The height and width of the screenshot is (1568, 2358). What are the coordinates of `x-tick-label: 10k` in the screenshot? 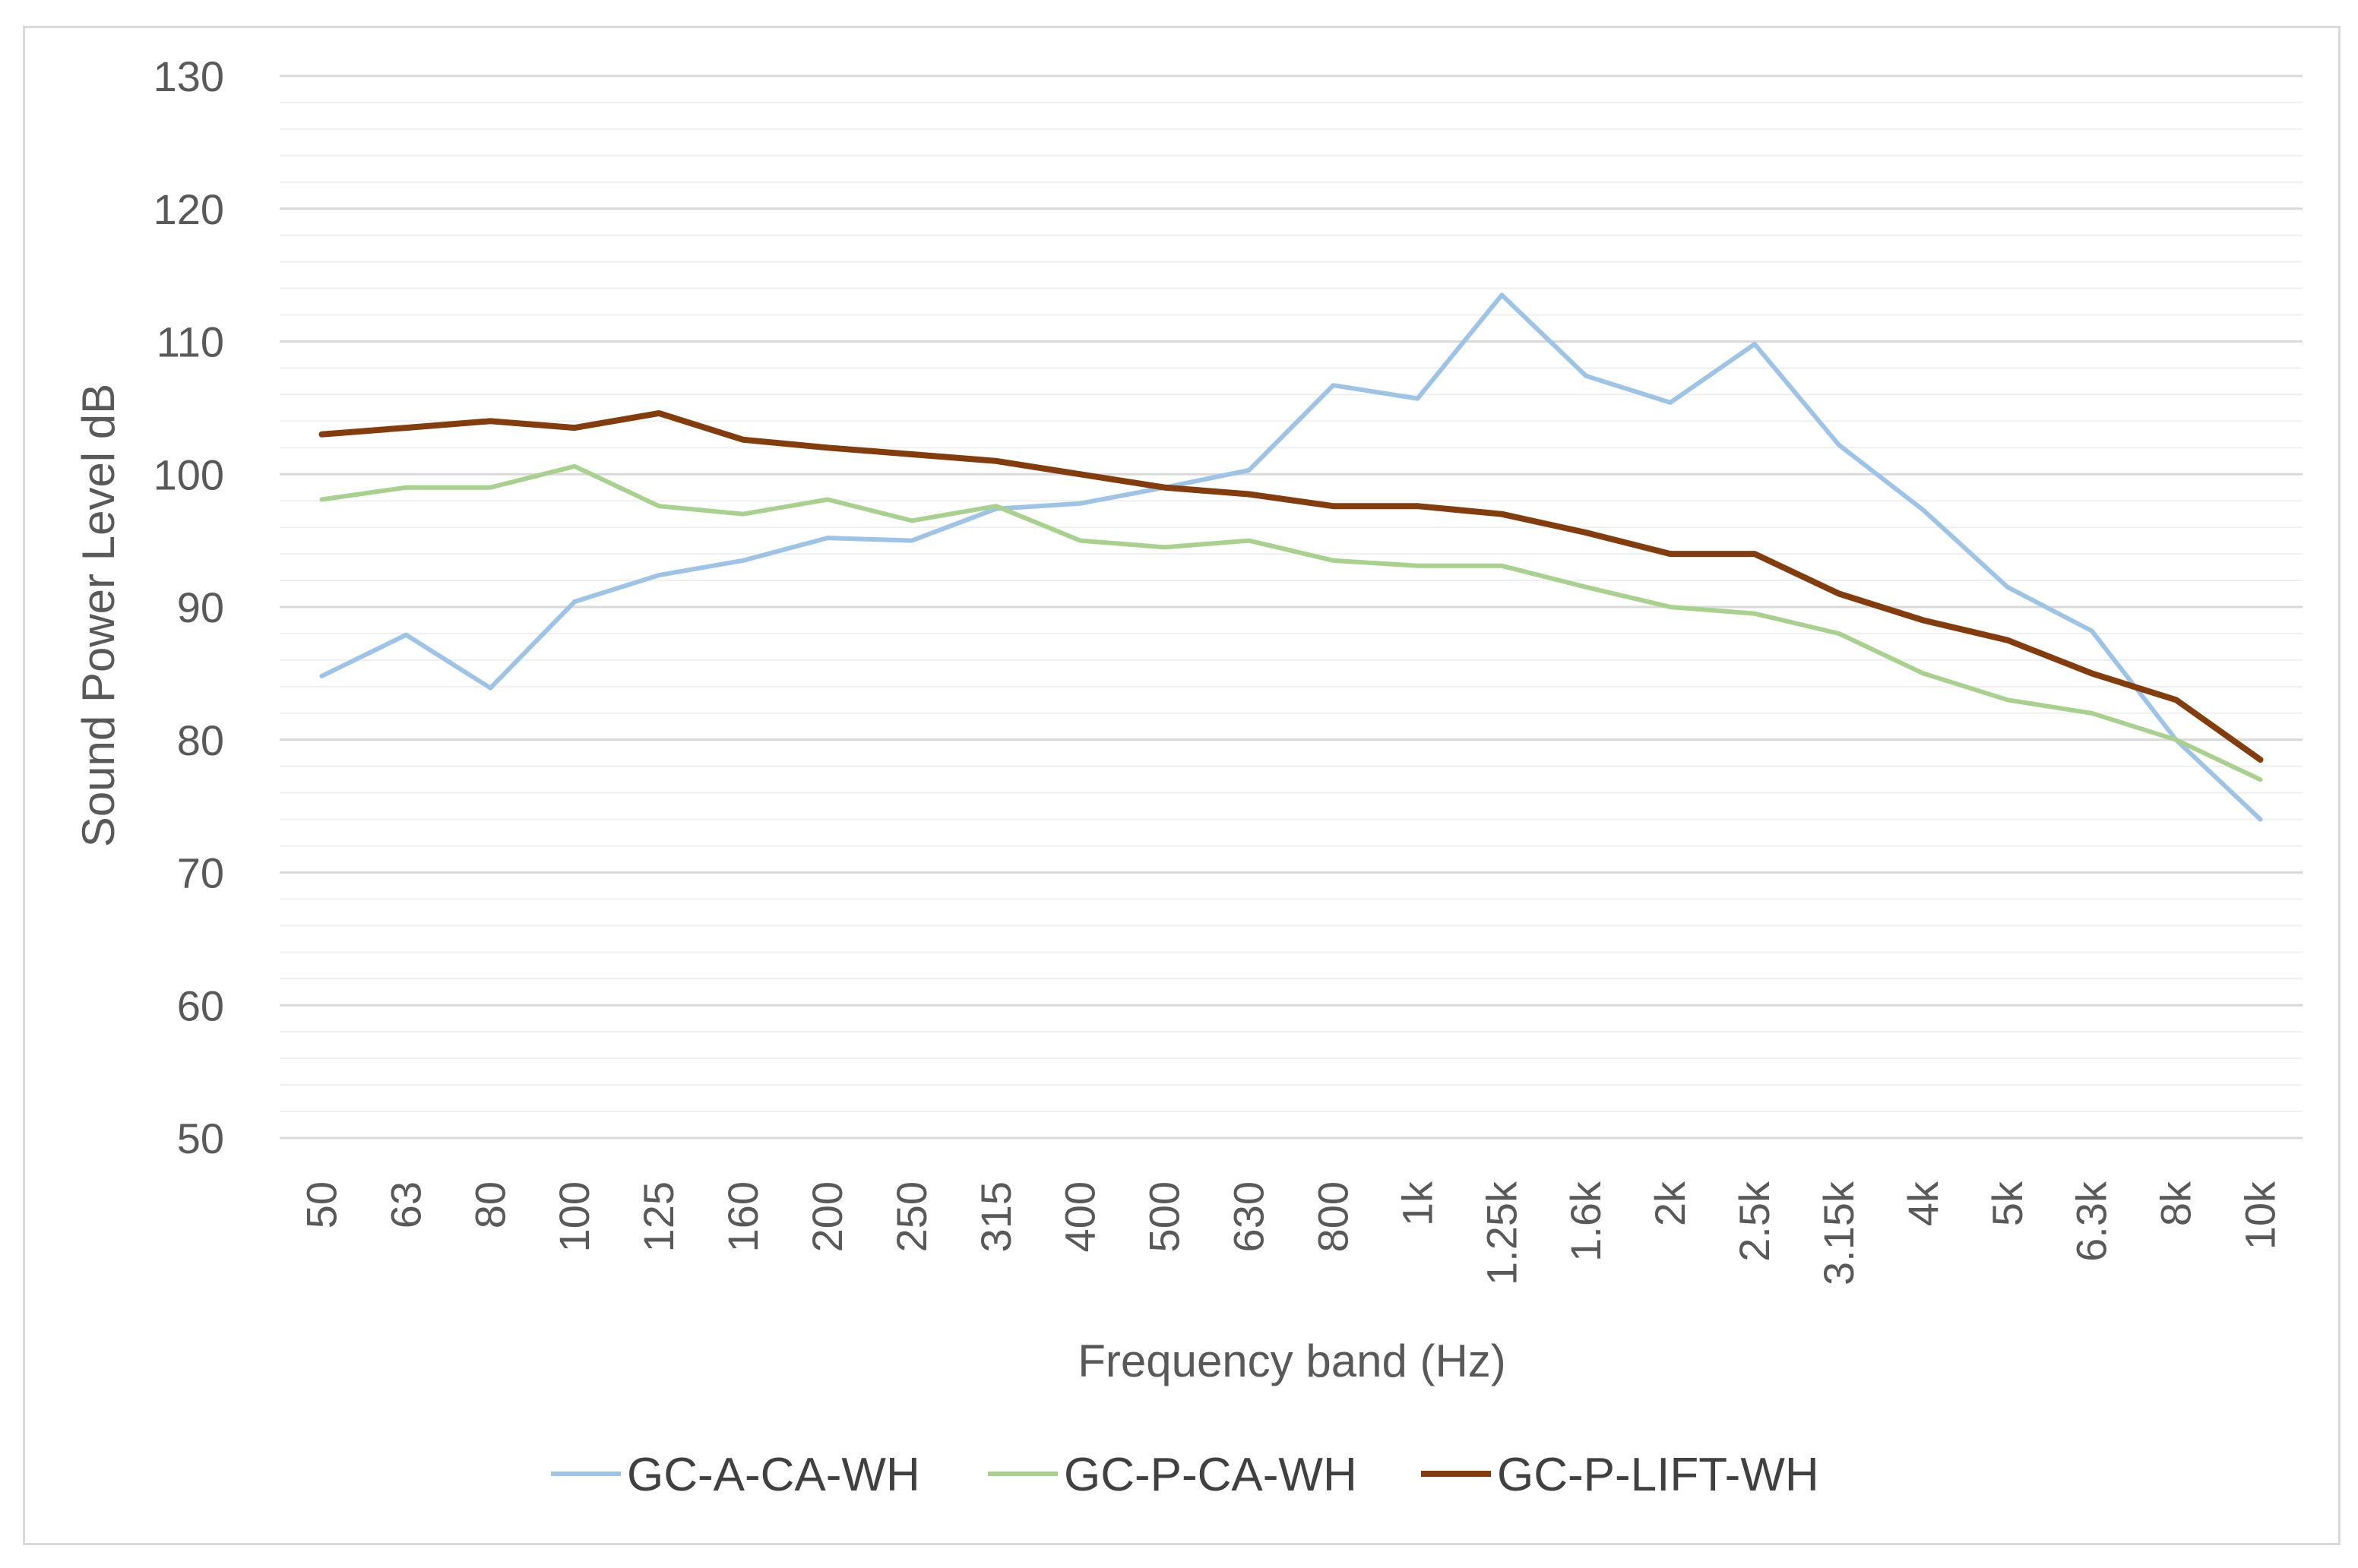 It's located at (2260, 1215).